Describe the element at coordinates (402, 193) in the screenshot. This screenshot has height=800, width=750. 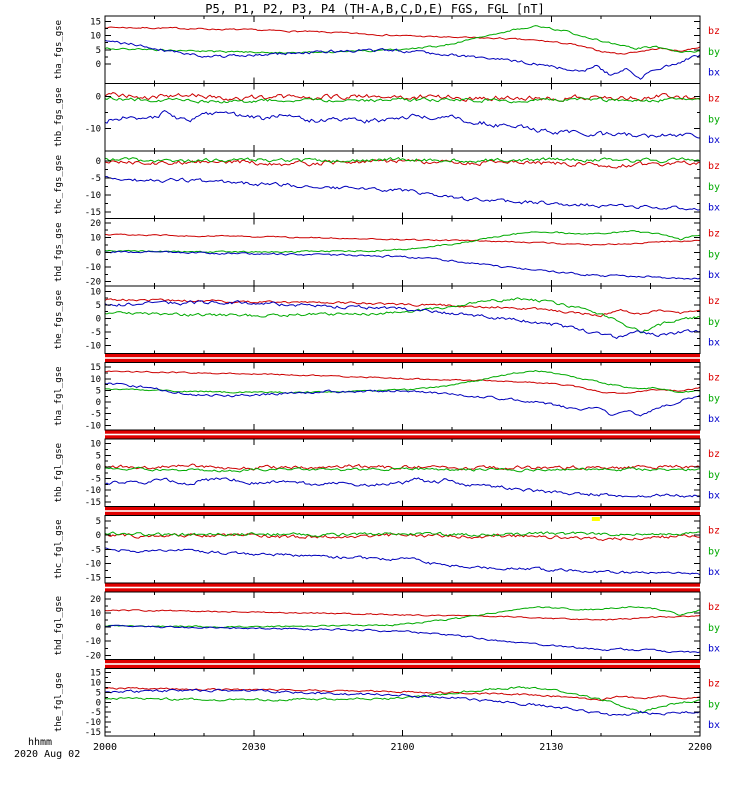
I see `trace-thc_fgs_gse-bx` at that location.